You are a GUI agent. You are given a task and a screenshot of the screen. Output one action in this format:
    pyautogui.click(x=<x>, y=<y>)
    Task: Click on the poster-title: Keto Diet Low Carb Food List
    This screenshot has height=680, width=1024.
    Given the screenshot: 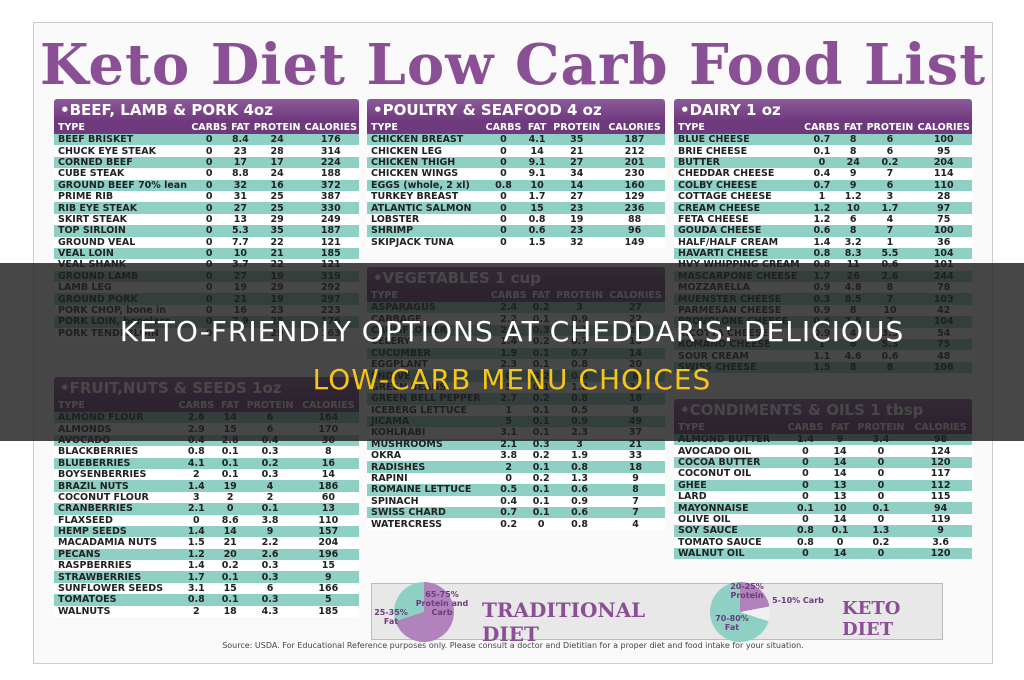 What is the action you would take?
    pyautogui.click(x=513, y=65)
    